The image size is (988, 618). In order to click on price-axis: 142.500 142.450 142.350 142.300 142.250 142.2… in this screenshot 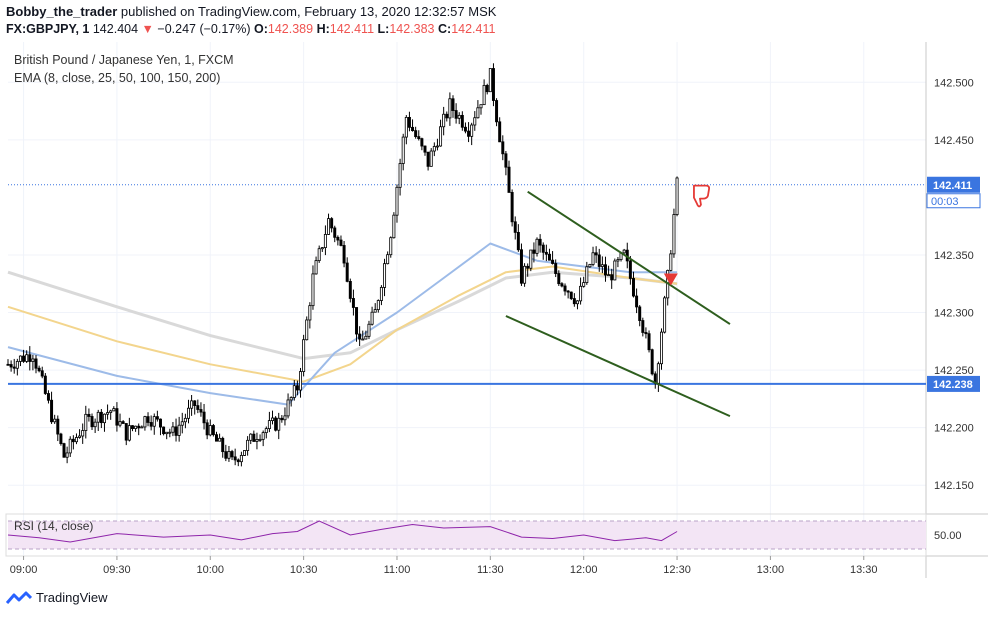, I will do `click(953, 309)`.